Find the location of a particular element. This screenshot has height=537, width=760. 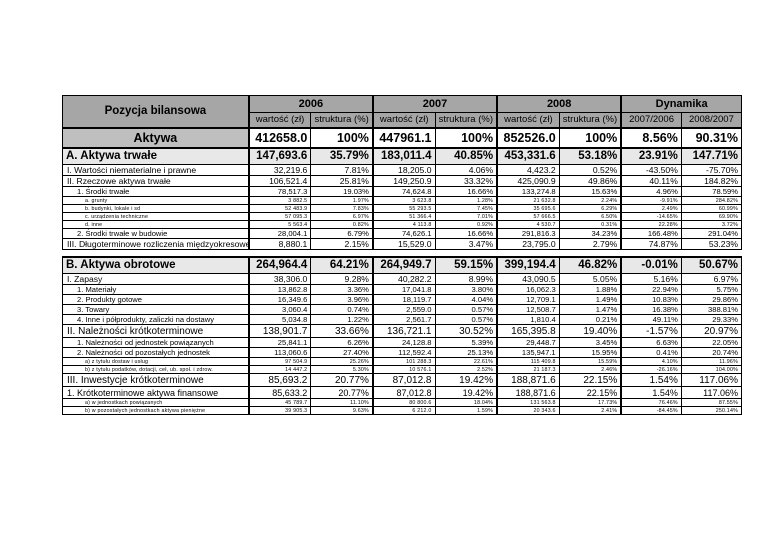

row-label: a. grunty is located at coordinates (155, 200).